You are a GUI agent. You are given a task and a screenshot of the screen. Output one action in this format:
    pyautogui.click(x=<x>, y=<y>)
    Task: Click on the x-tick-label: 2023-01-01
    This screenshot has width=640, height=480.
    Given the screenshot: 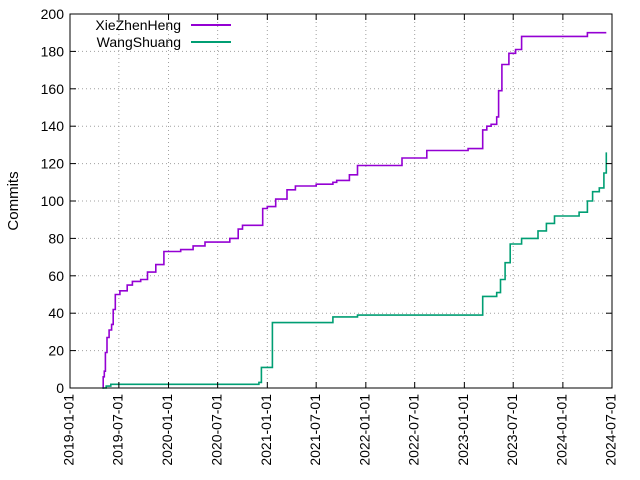 What is the action you would take?
    pyautogui.click(x=463, y=430)
    